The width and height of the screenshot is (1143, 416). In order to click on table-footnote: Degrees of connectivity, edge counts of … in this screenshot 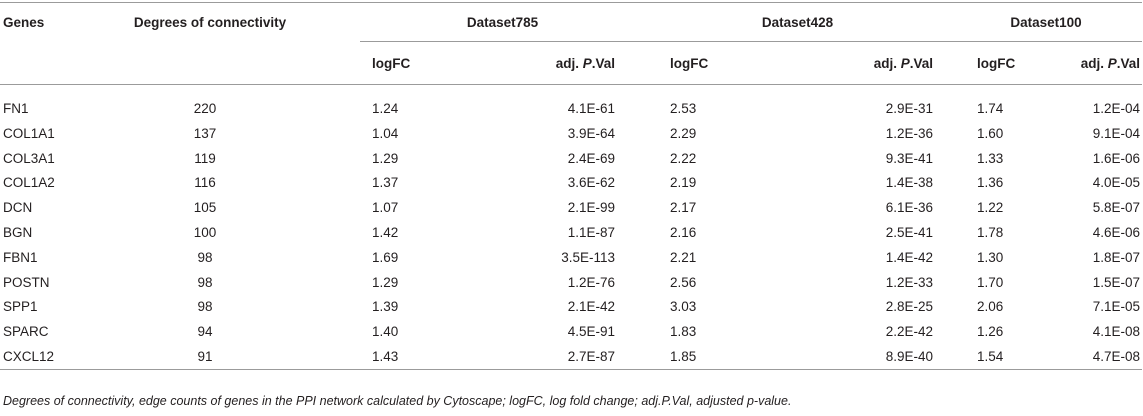, I will do `click(397, 401)`.